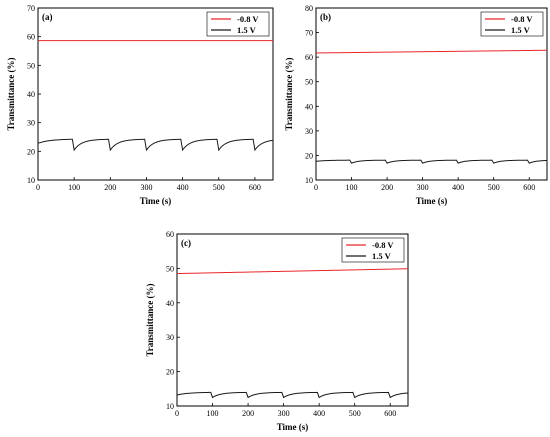  Describe the element at coordinates (309, 8) in the screenshot. I see `y-tick-label: 80` at that location.